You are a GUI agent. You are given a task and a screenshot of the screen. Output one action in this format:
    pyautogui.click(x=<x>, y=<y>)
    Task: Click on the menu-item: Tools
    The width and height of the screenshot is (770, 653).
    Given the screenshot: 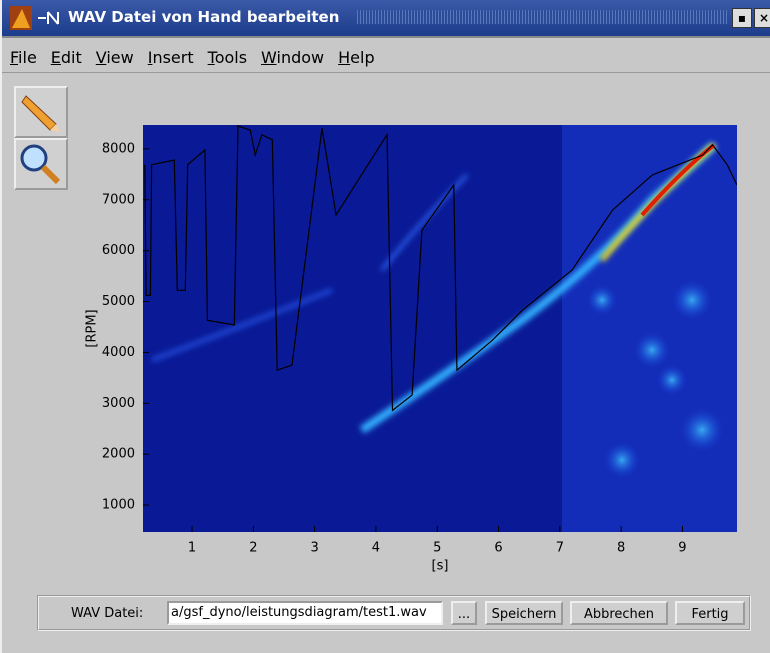 What is the action you would take?
    pyautogui.click(x=227, y=57)
    